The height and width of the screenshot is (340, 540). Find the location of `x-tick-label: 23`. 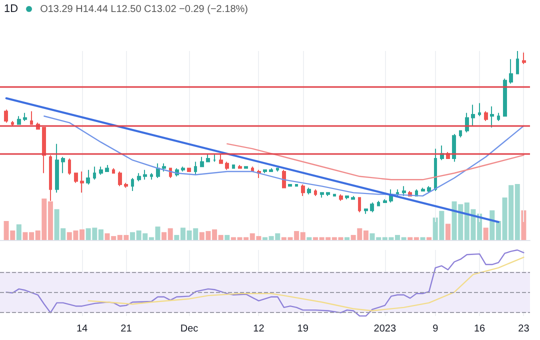

x-tick-label: 23 is located at coordinates (524, 329).